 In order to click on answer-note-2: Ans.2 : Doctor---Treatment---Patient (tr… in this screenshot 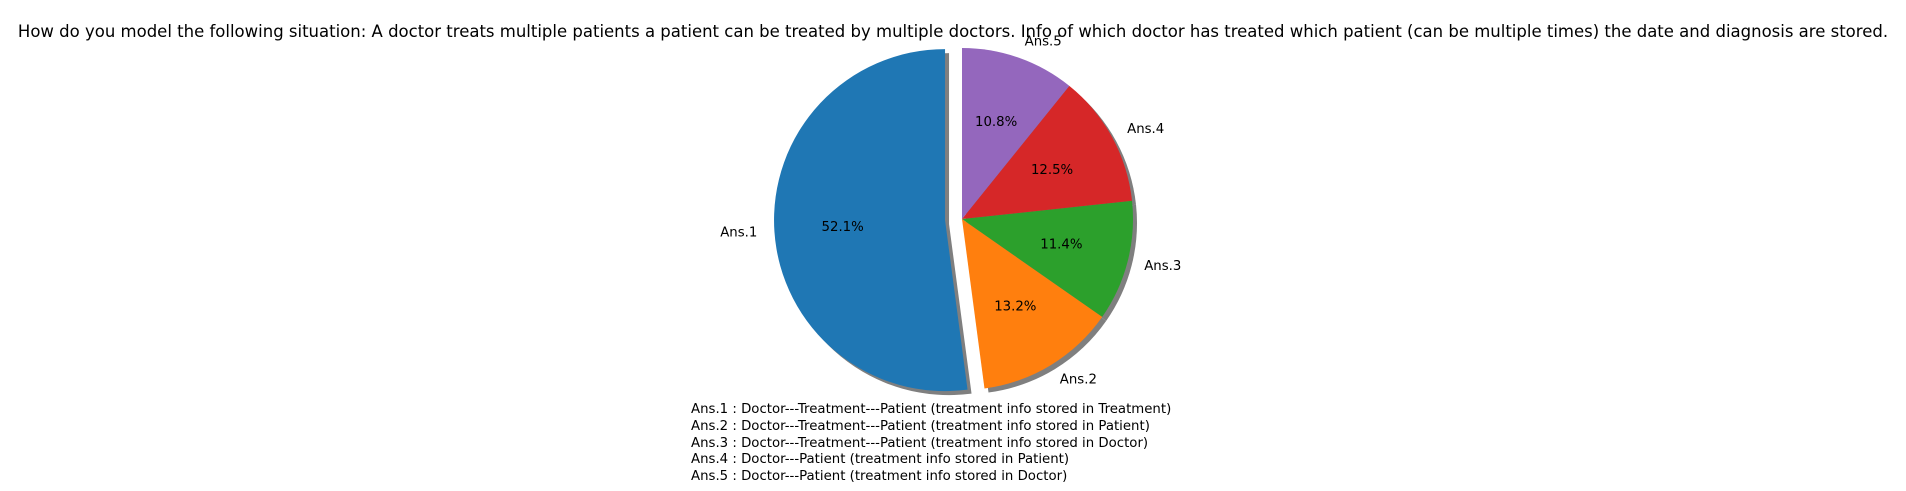, I will do `click(920, 426)`.